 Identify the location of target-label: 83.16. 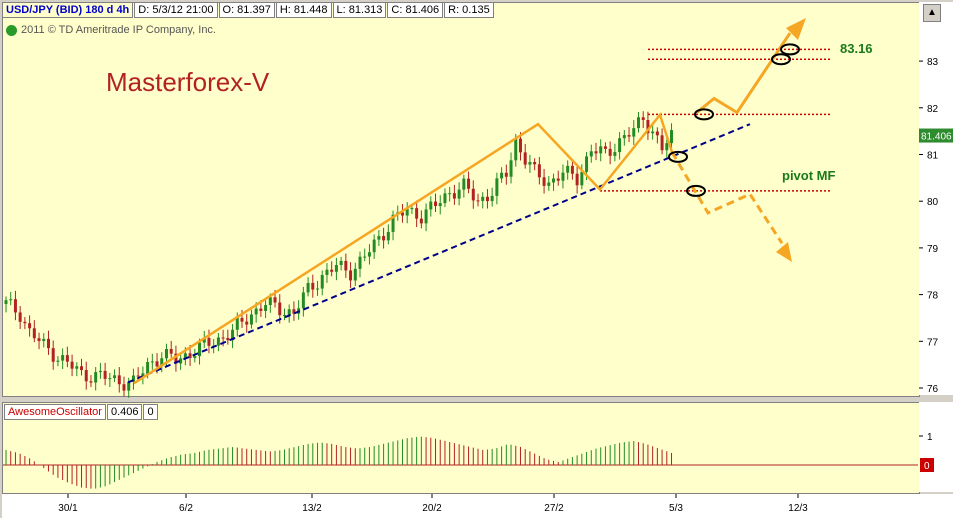
(856, 48).